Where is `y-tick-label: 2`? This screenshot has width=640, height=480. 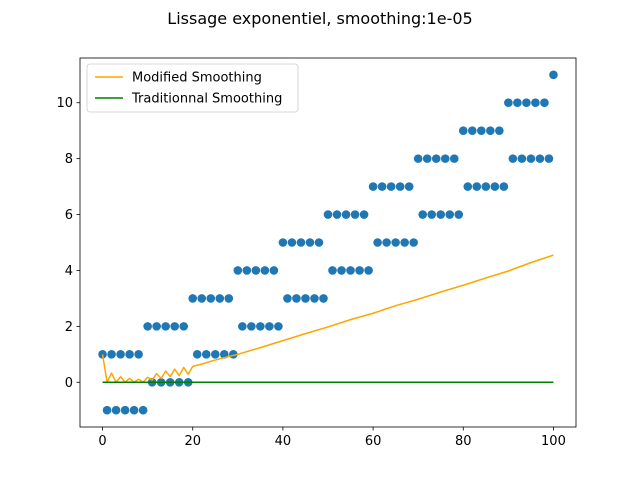
y-tick-label: 2 is located at coordinates (69, 327).